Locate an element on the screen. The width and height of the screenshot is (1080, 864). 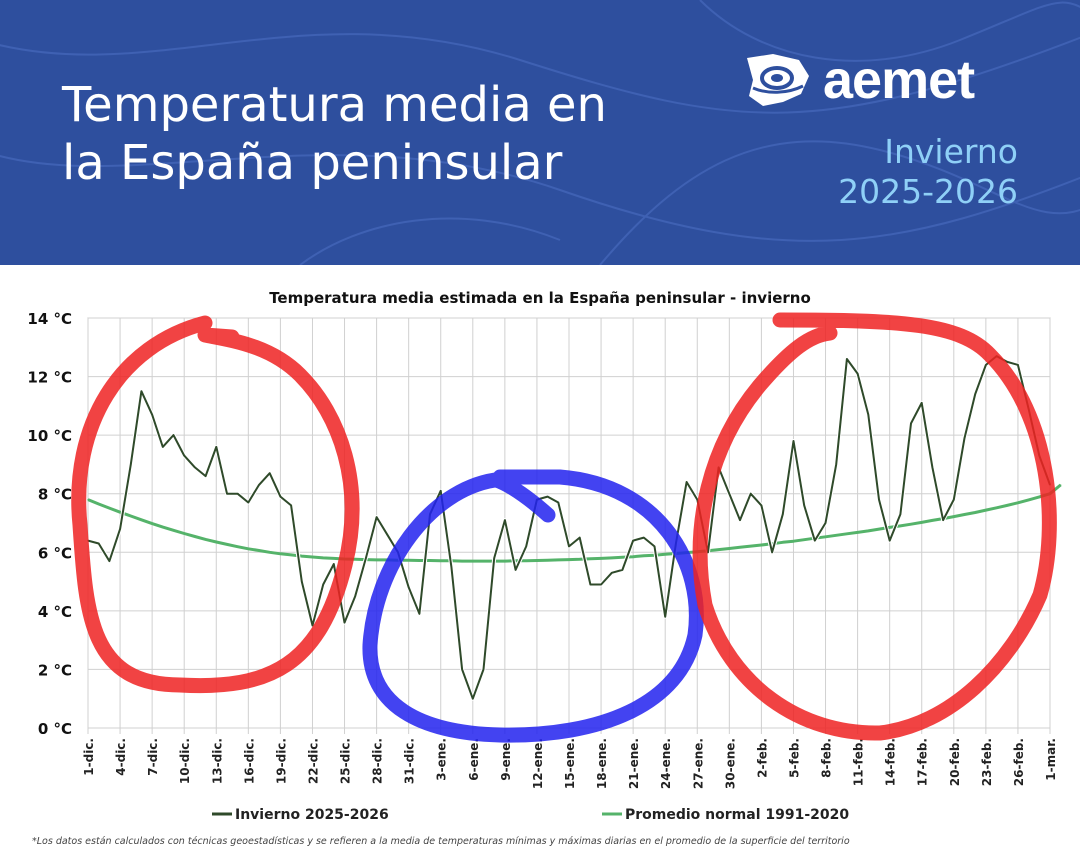
x-tick-label: 30-ene. is located at coordinates (730, 763).